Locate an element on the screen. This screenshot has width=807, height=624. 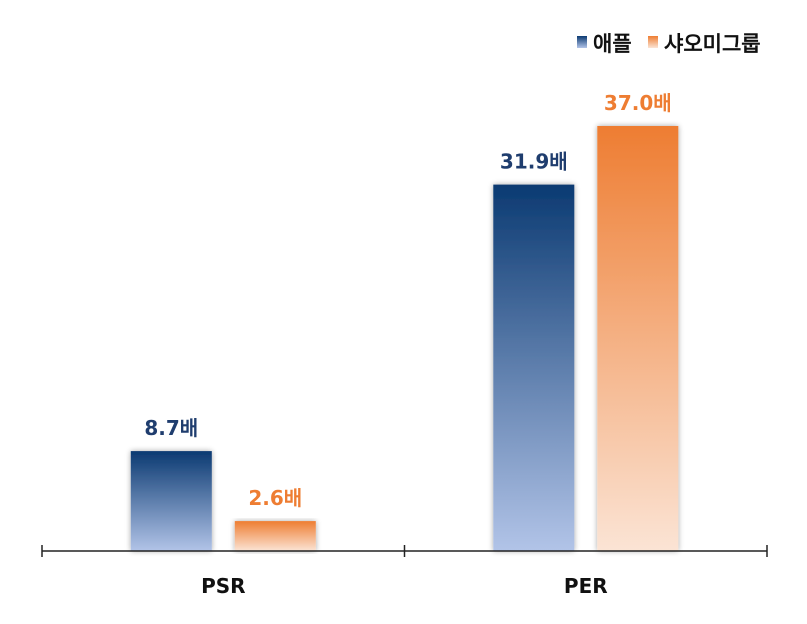
data-label-per-series-1: 37.0배 is located at coordinates (638, 103).